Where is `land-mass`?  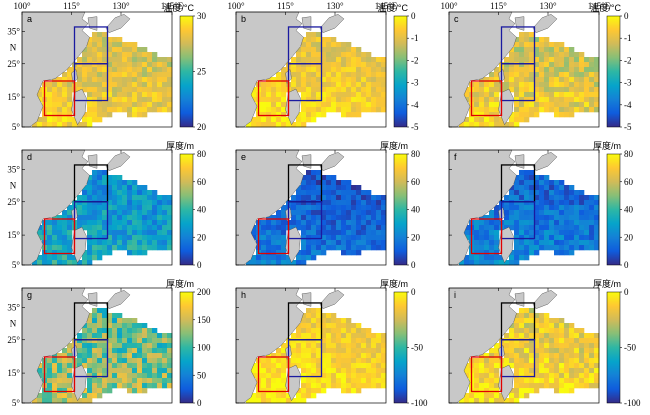
land-mass is located at coordinates (545, 23).